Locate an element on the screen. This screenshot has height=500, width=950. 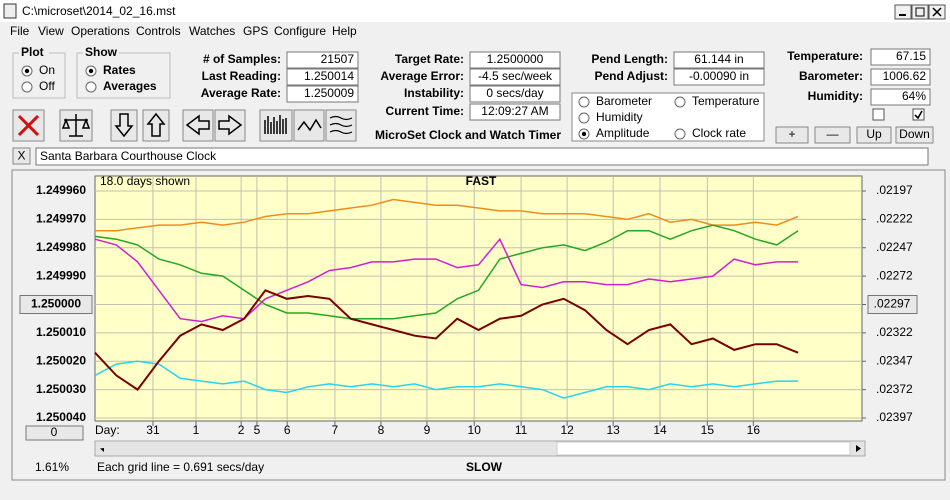
offset-button is located at coordinates (54, 433).